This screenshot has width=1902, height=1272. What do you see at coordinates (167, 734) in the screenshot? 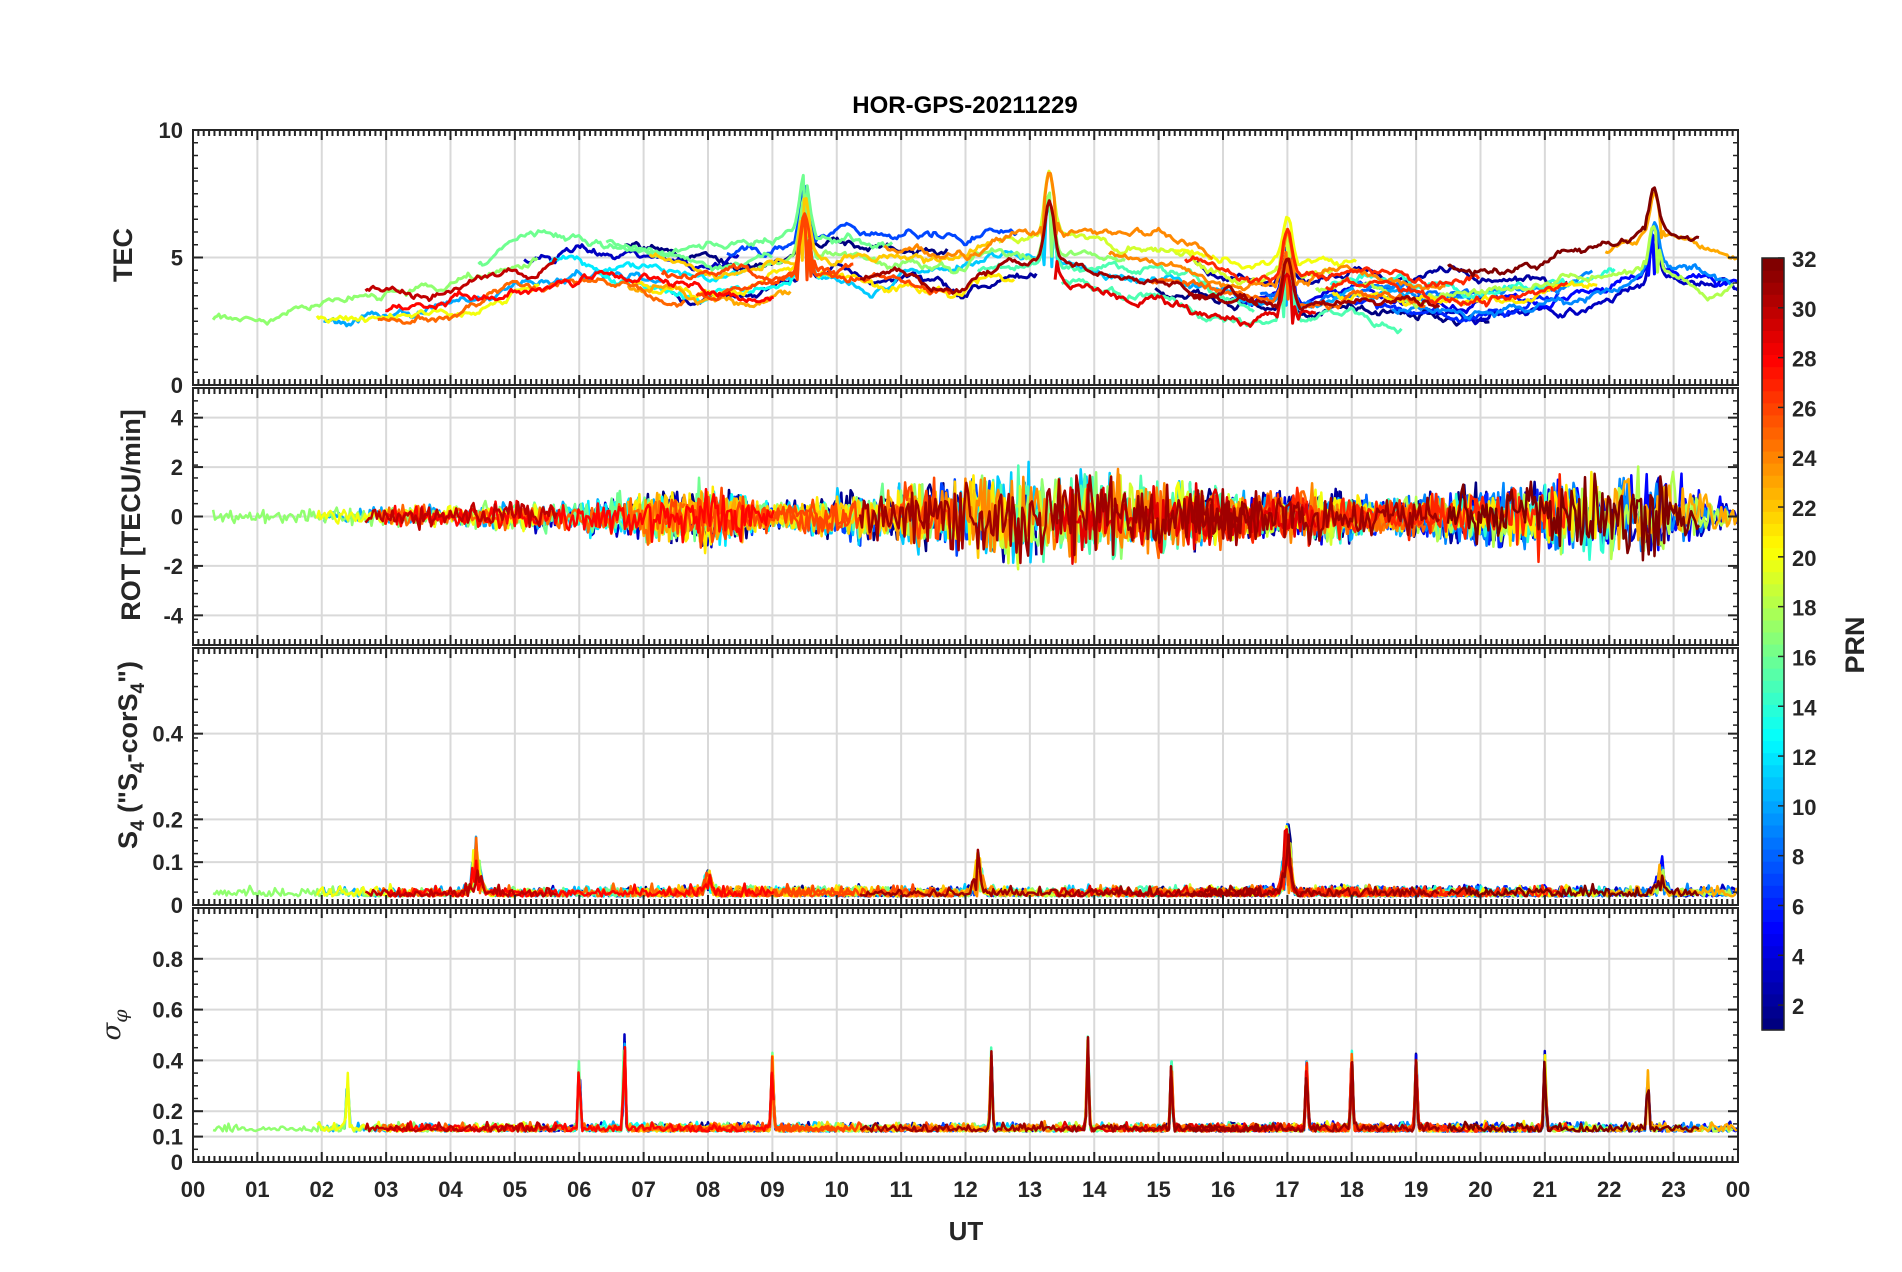
I see `s4-ytick-label: 0.4` at bounding box center [167, 734].